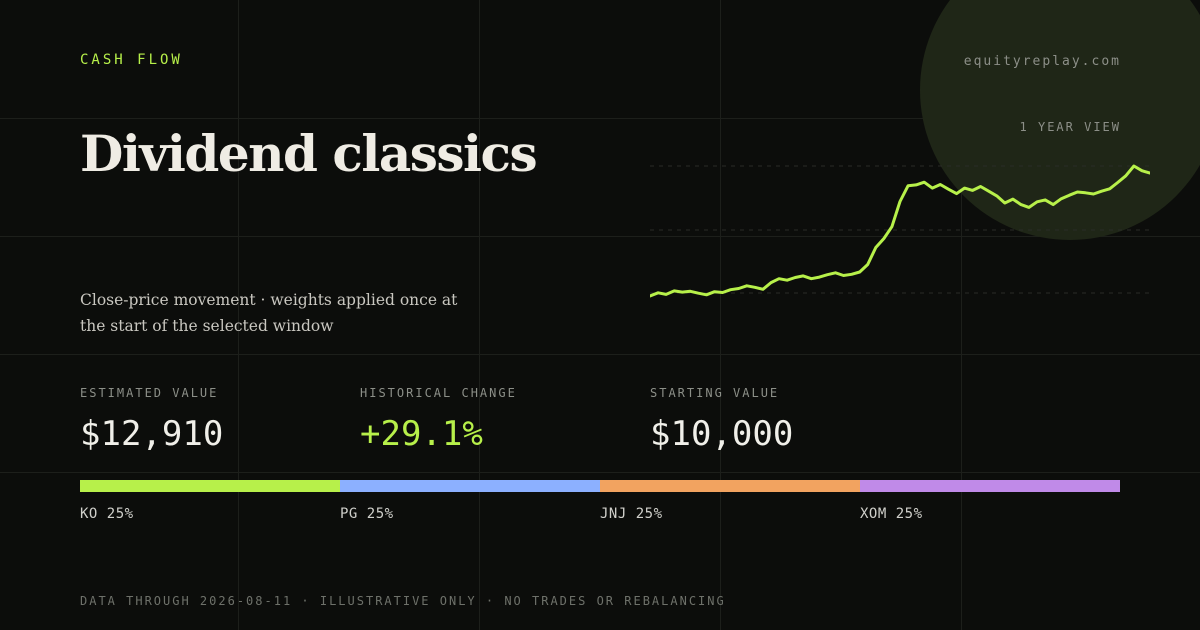  Describe the element at coordinates (421, 434) in the screenshot. I see `stat-value: +29.1%` at that location.